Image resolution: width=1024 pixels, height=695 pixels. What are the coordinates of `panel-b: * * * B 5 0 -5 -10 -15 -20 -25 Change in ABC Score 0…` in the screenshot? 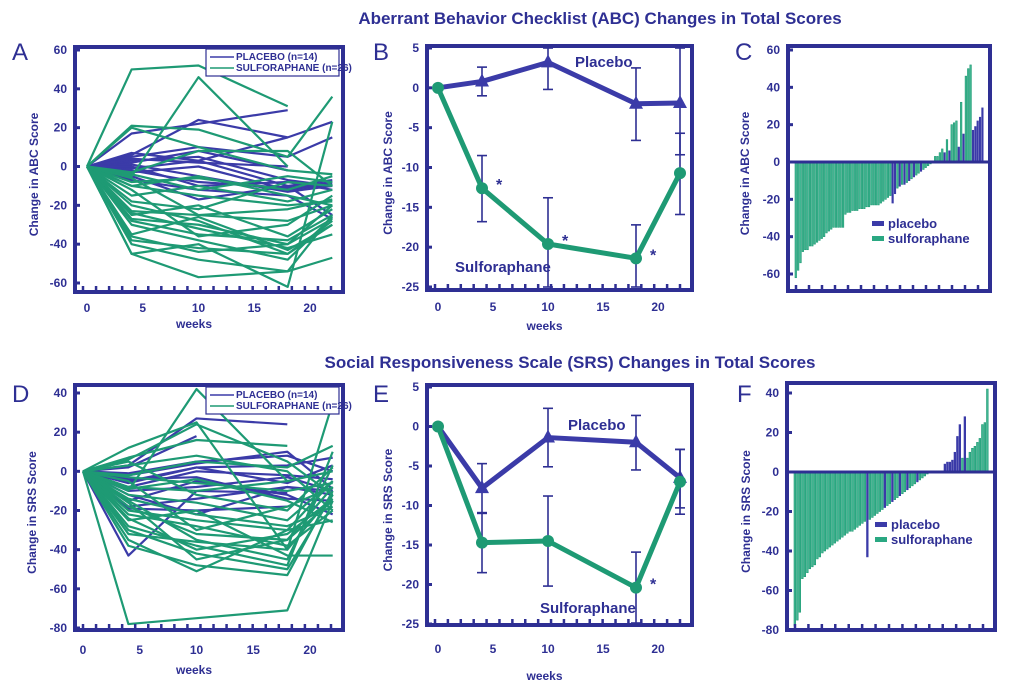 It's located at (533, 186).